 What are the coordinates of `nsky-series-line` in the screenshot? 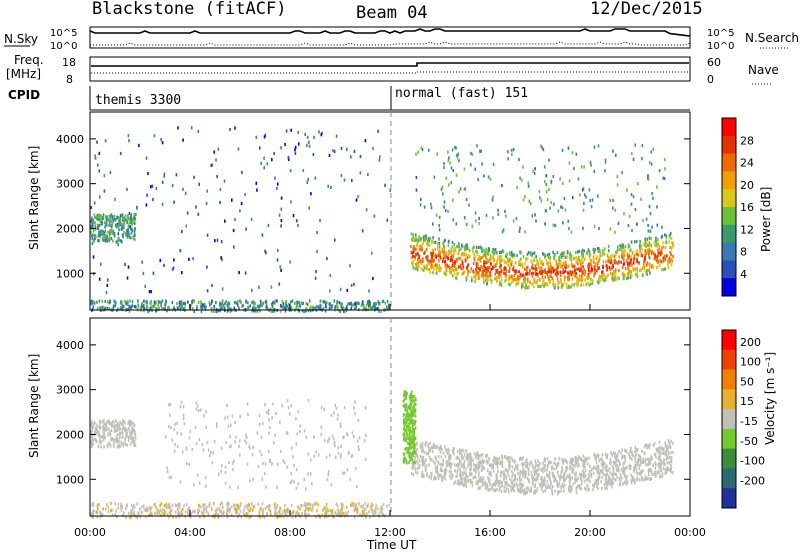 It's located at (390, 32).